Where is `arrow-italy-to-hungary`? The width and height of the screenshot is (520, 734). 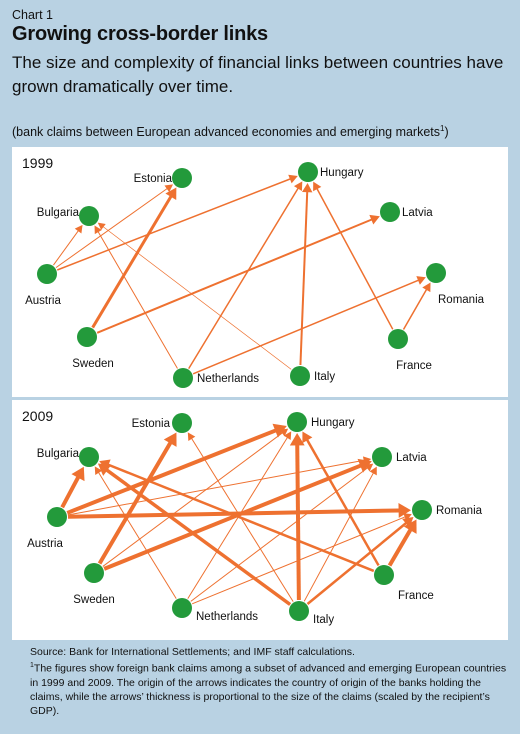 arrow-italy-to-hungary is located at coordinates (297, 516).